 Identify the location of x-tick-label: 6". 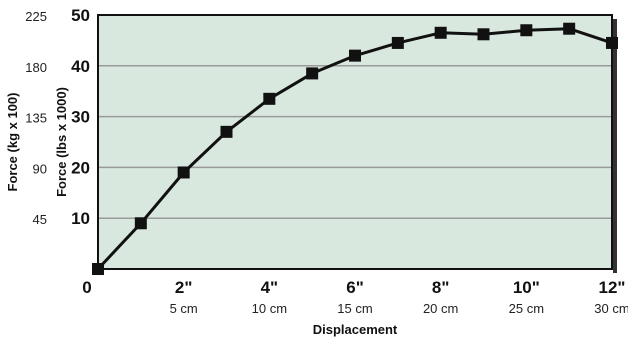
(355, 287).